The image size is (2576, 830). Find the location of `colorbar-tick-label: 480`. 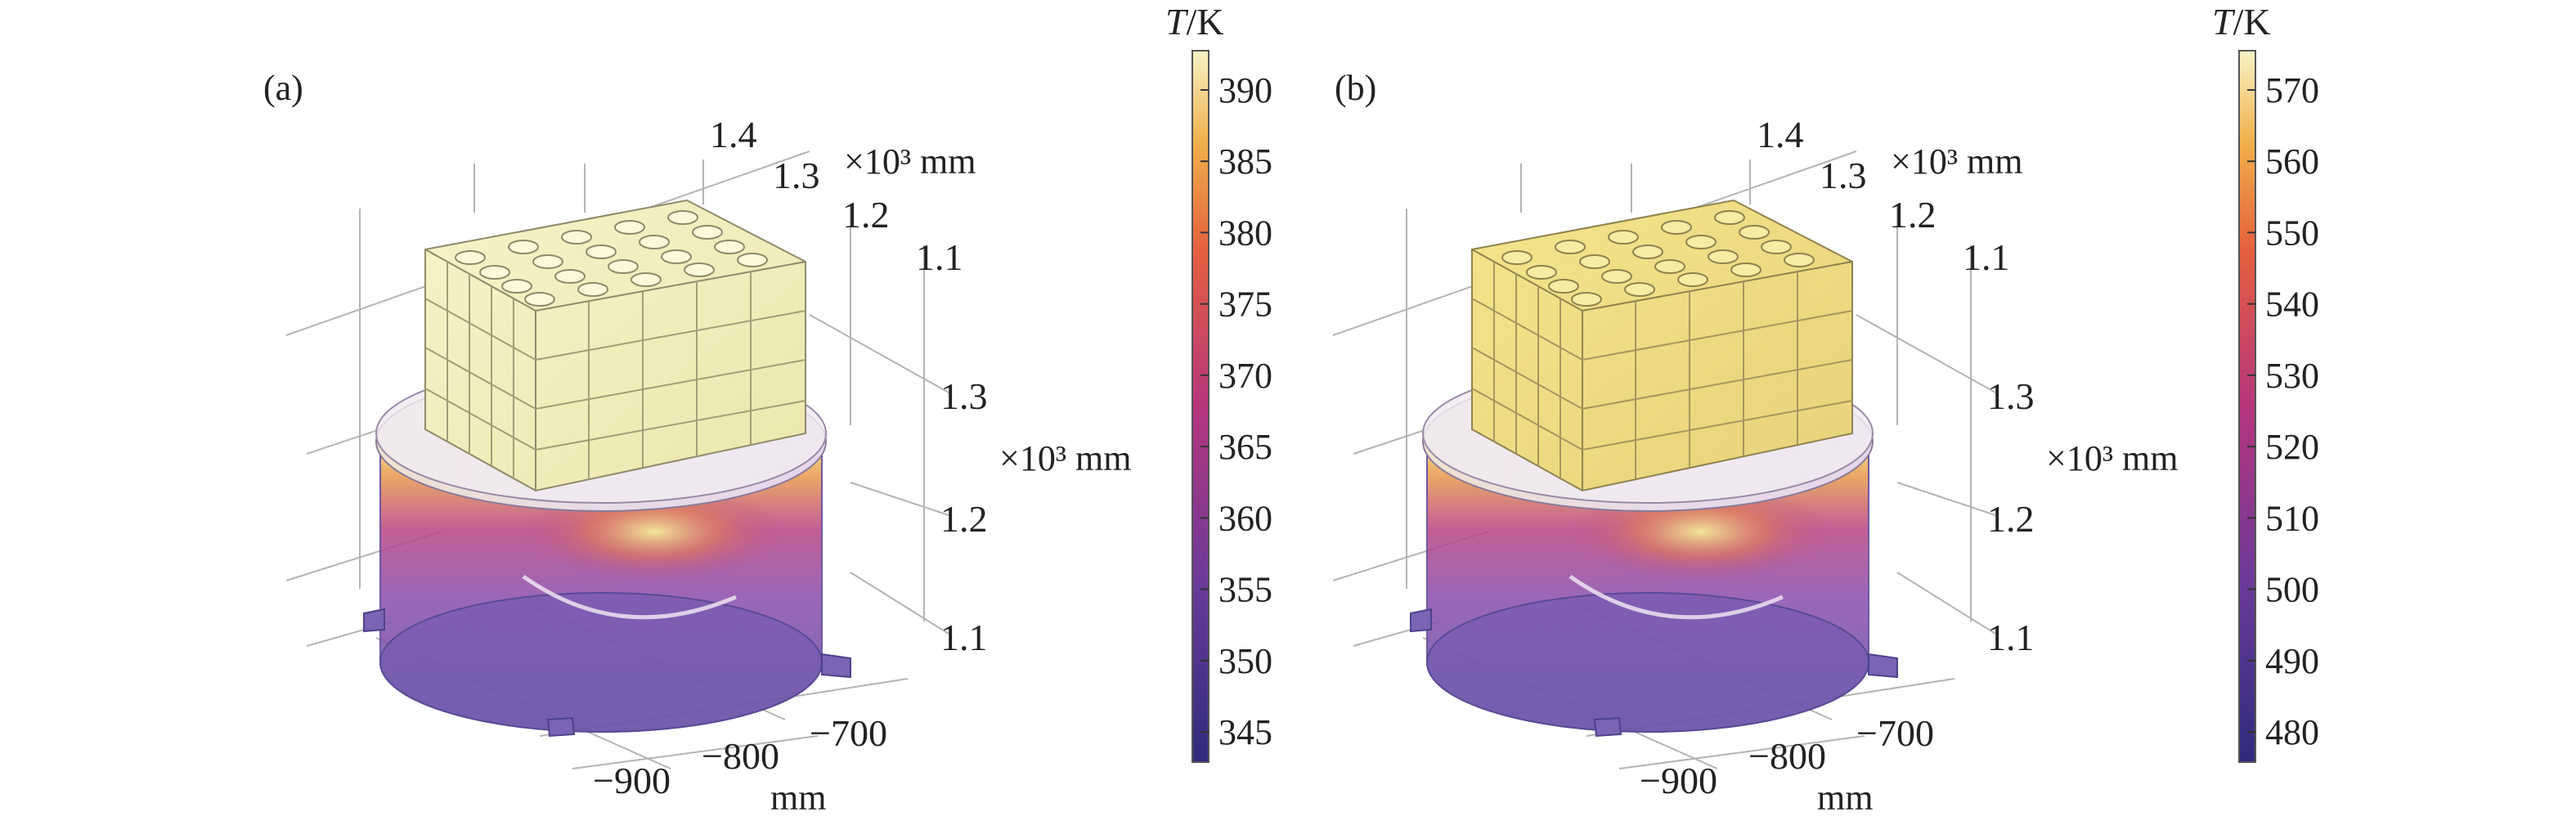

colorbar-tick-label: 480 is located at coordinates (2292, 732).